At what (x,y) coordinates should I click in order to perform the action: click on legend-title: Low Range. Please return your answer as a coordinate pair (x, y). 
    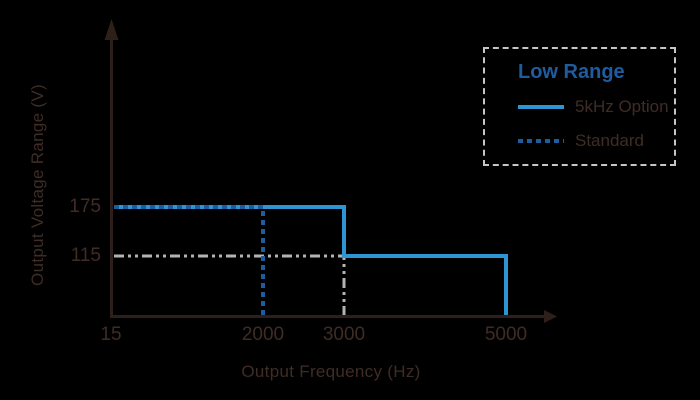
    Looking at the image, I should click on (571, 72).